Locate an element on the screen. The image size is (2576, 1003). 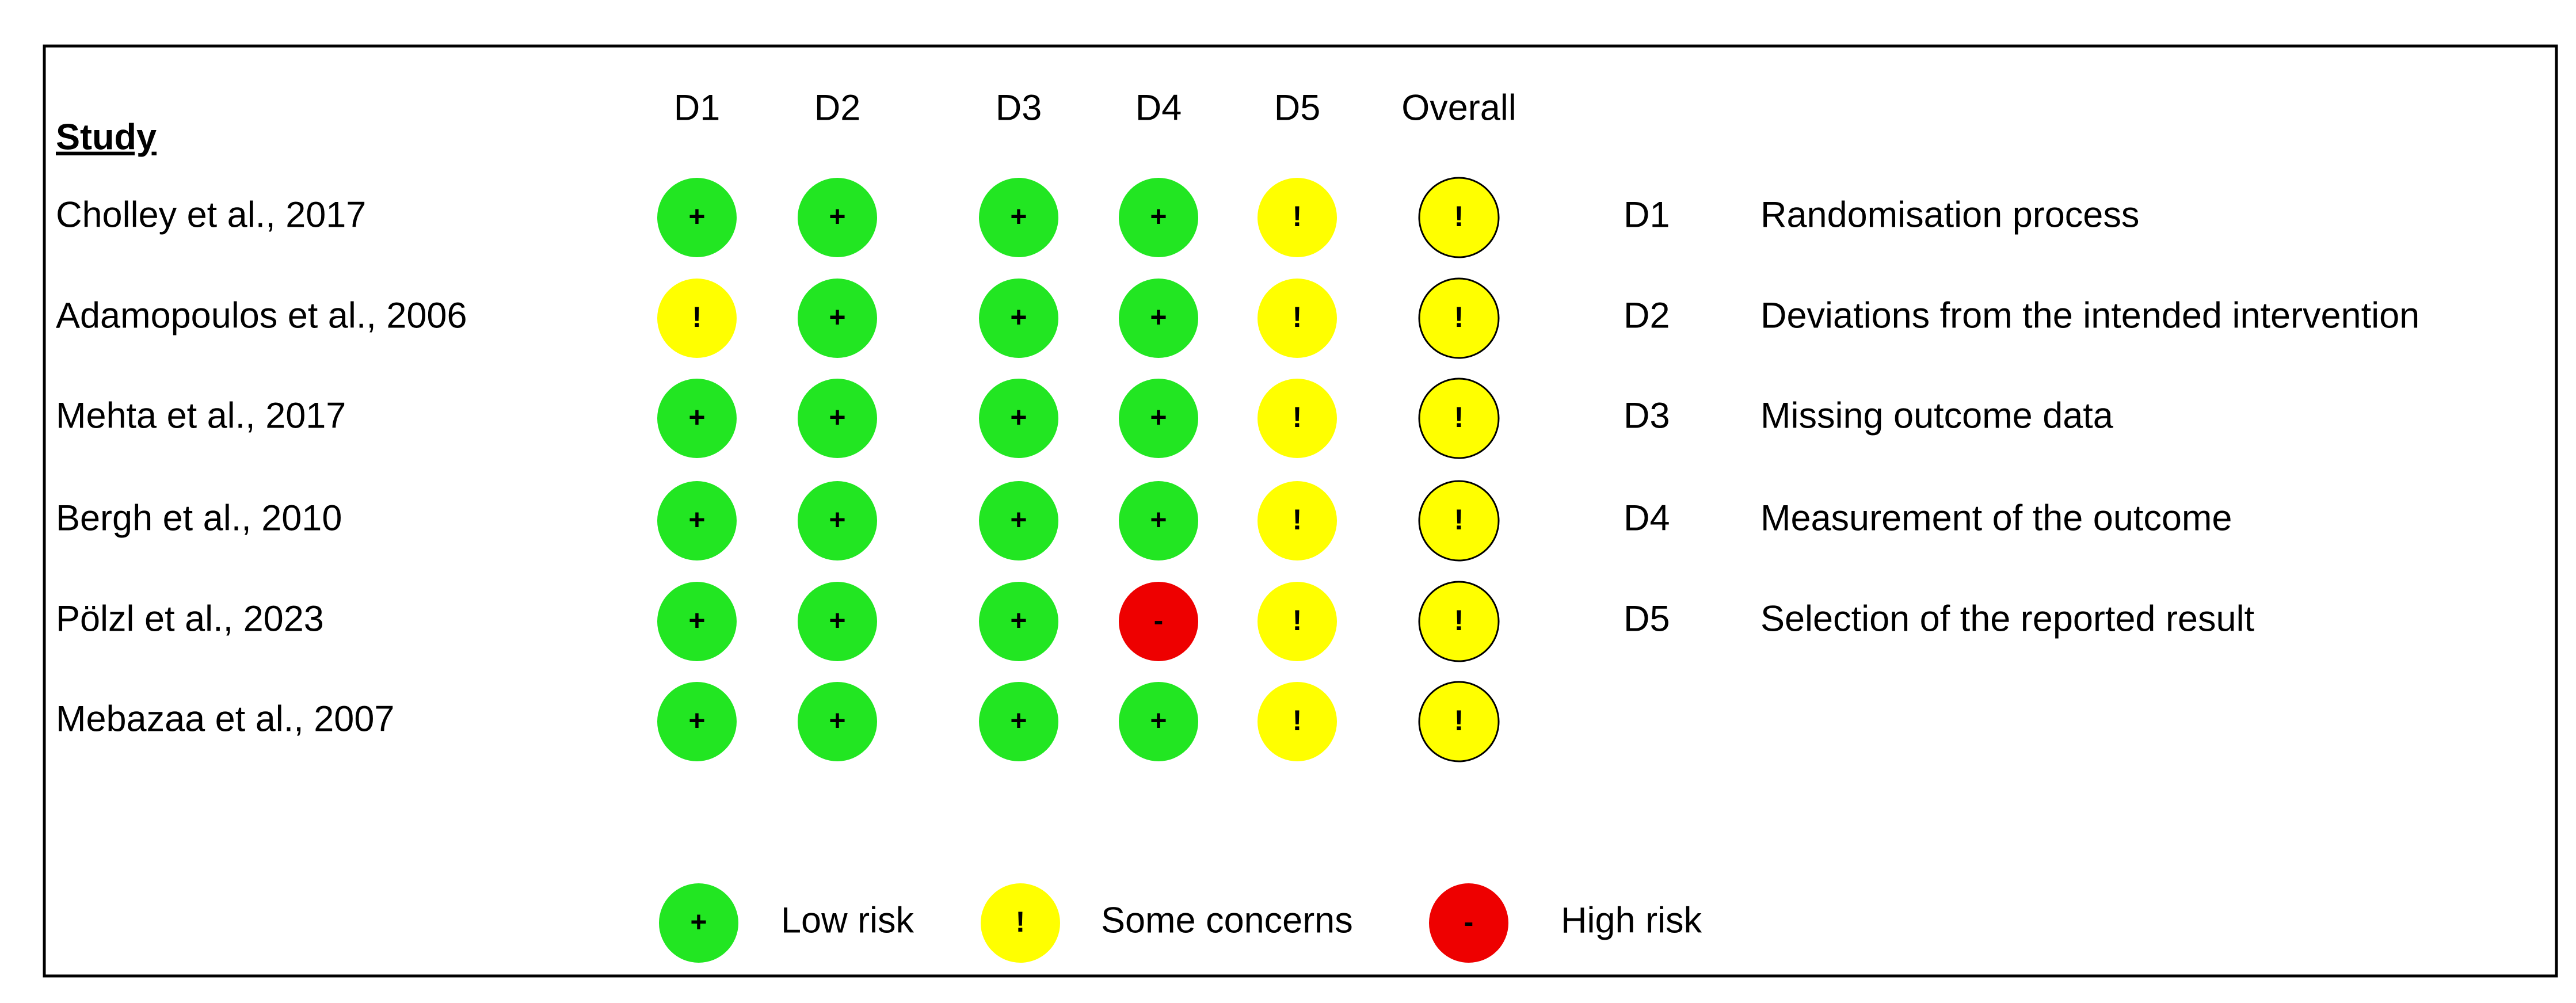
domain-code: D4 is located at coordinates (1647, 518).